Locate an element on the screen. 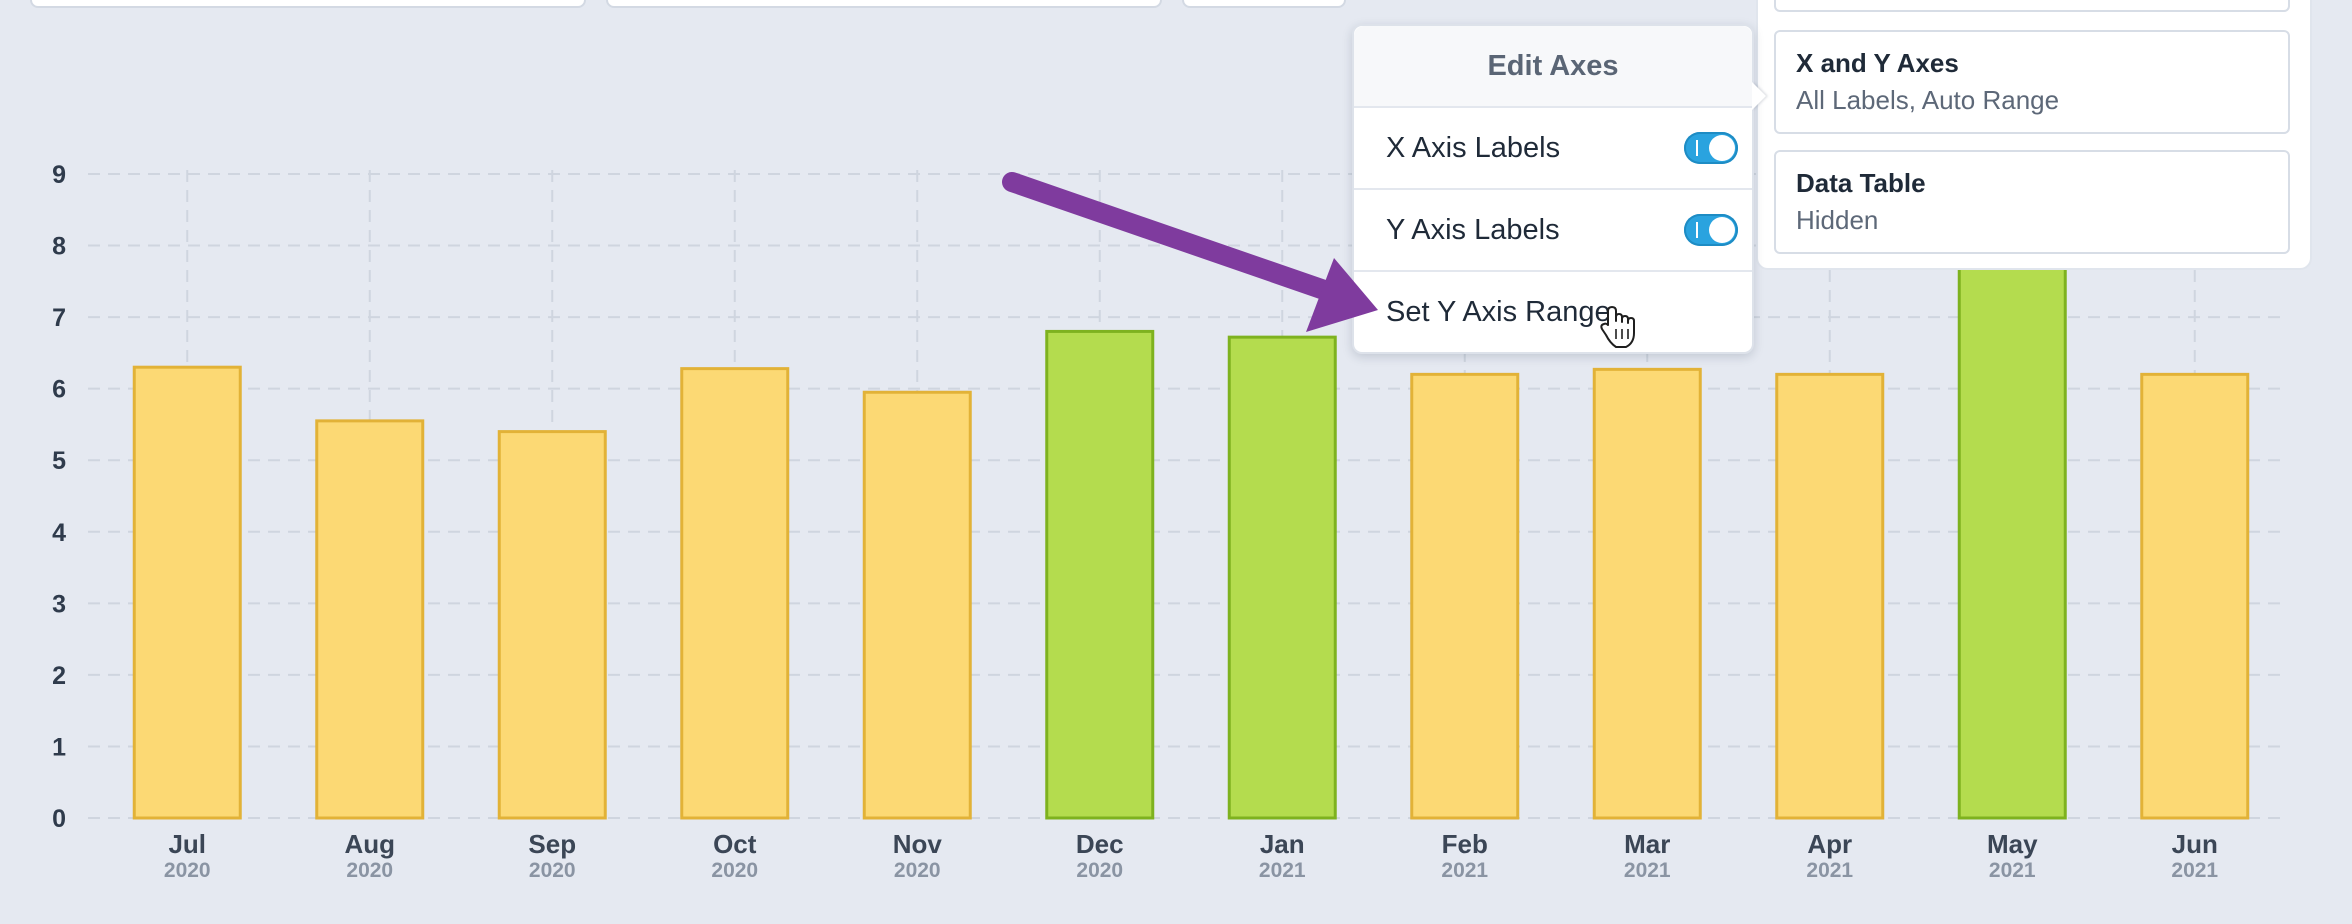 Image resolution: width=2352 pixels, height=924 pixels. settings-card-value: All Labels, Auto Range is located at coordinates (1928, 100).